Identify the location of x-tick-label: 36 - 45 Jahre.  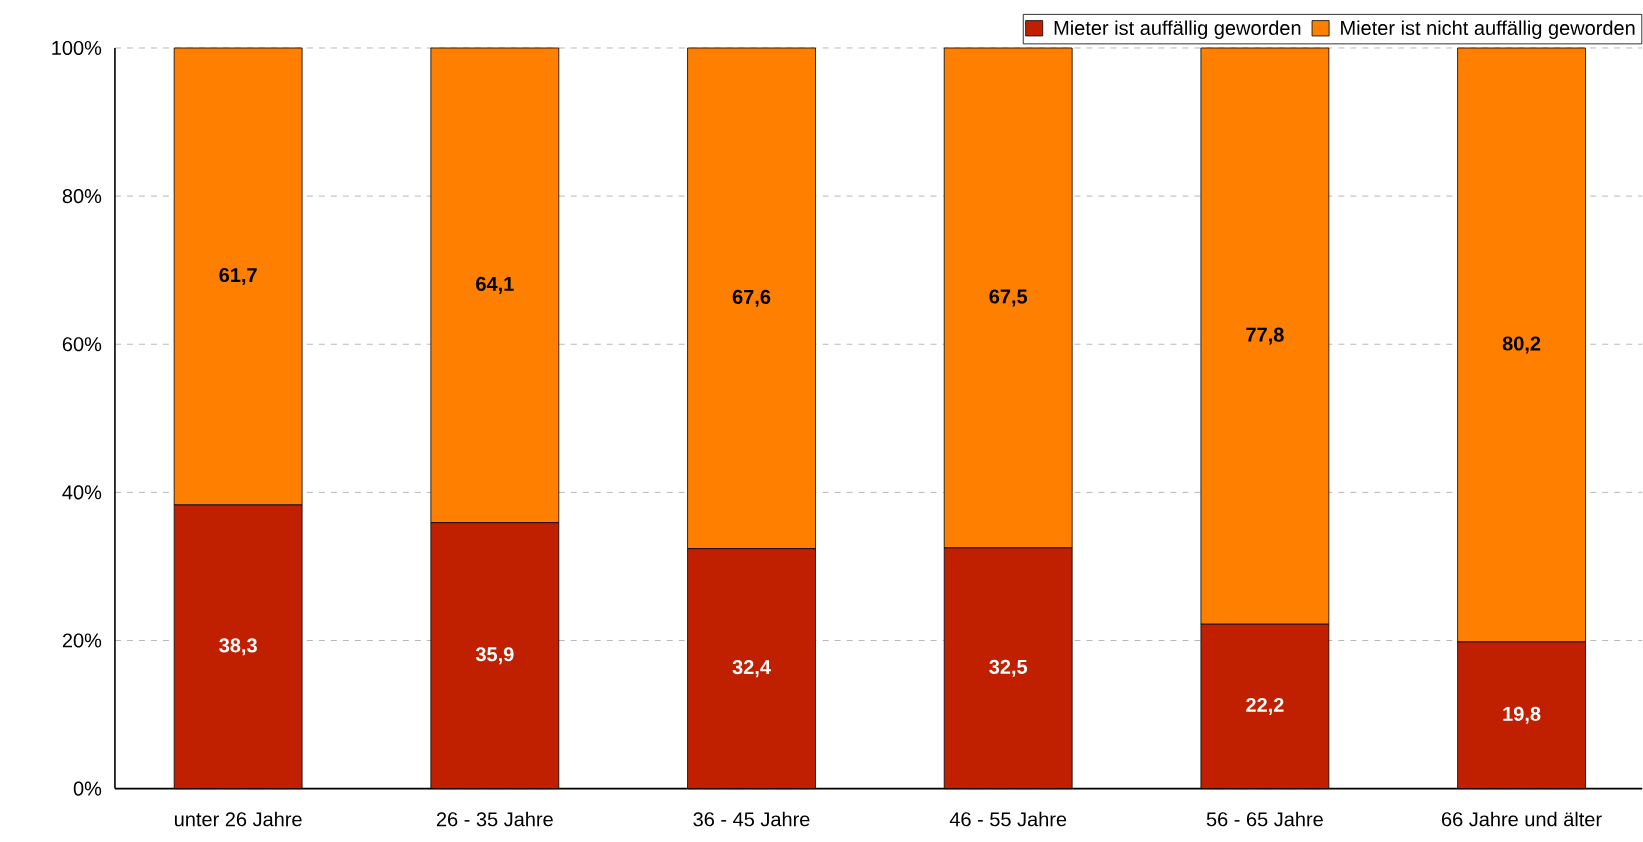
(751, 819).